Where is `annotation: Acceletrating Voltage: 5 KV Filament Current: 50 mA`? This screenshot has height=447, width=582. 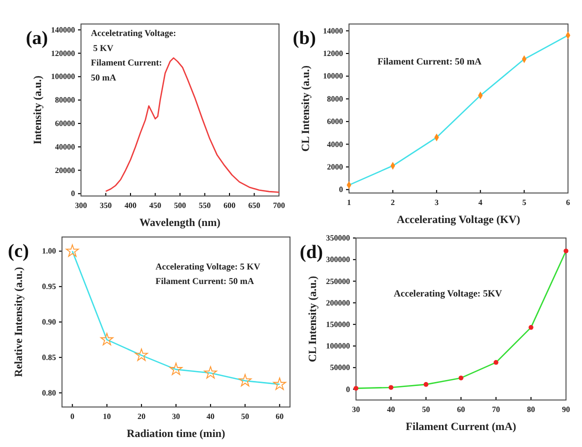 annotation: Acceletrating Voltage: 5 KV Filament Current: 50 mA is located at coordinates (133, 55).